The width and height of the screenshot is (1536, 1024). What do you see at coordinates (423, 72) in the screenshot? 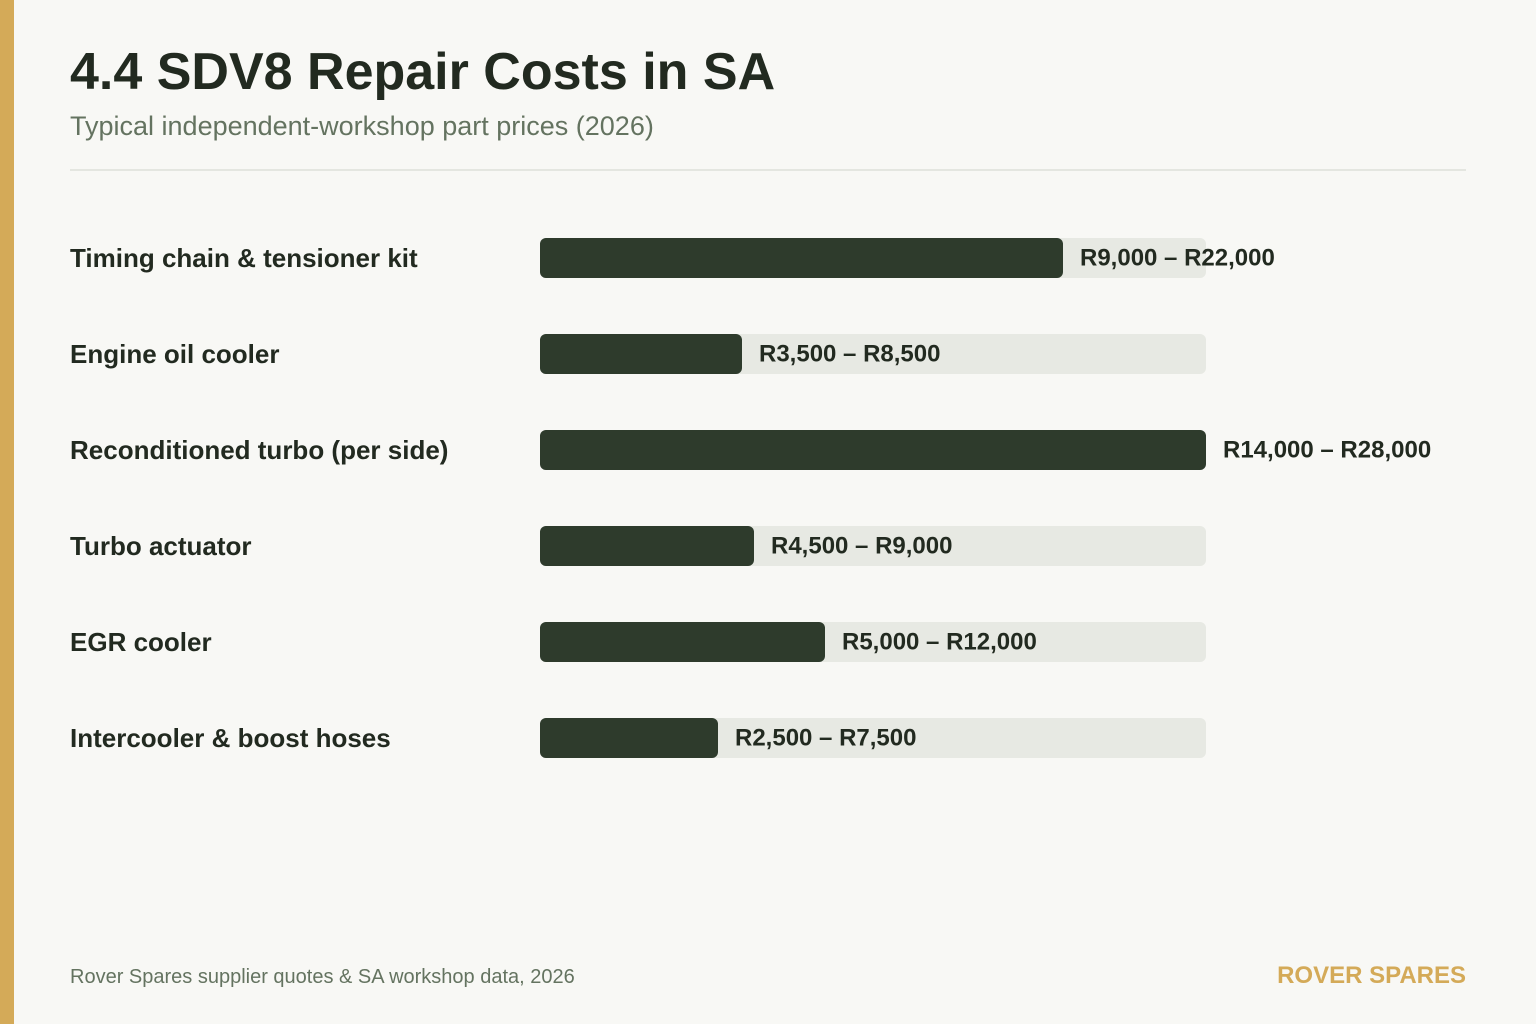
I see `chart-title: 4.4 SDV8 Repair Costs in SA` at bounding box center [423, 72].